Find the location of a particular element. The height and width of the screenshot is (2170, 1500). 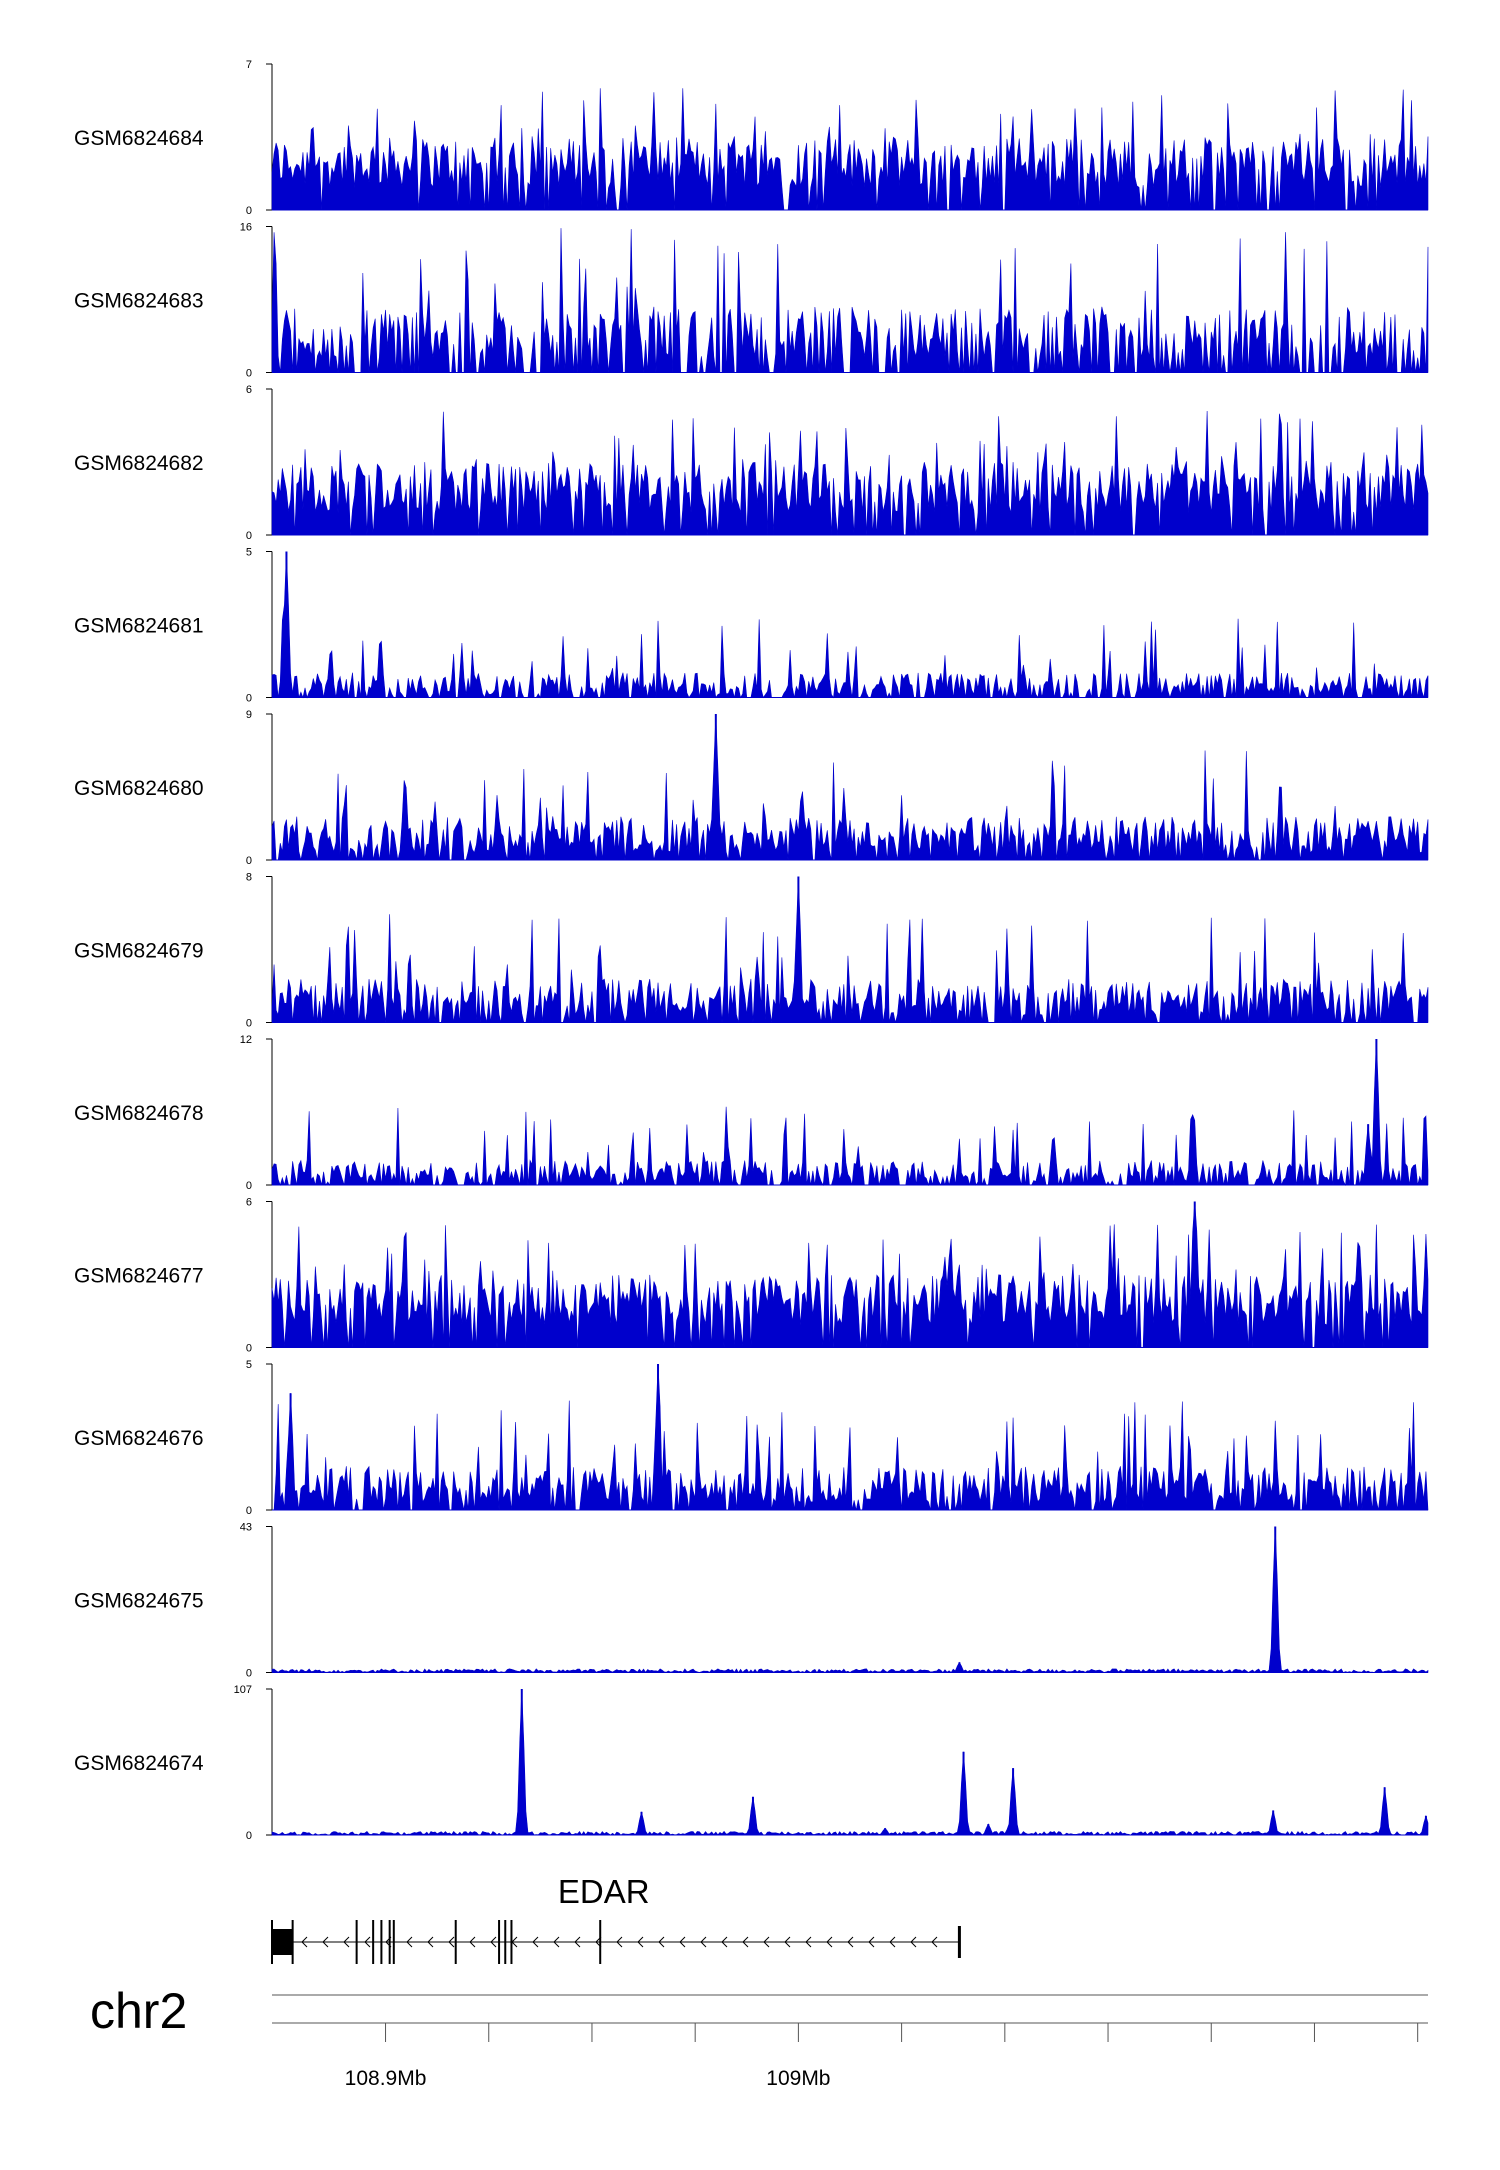

track-GSM6824679: GSM6824679 8 0 is located at coordinates (751, 951).